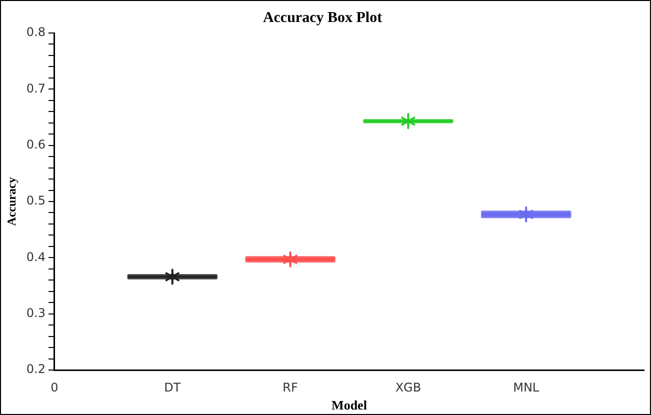  What do you see at coordinates (36, 144) in the screenshot?
I see `y-tick-label: 0.6` at bounding box center [36, 144].